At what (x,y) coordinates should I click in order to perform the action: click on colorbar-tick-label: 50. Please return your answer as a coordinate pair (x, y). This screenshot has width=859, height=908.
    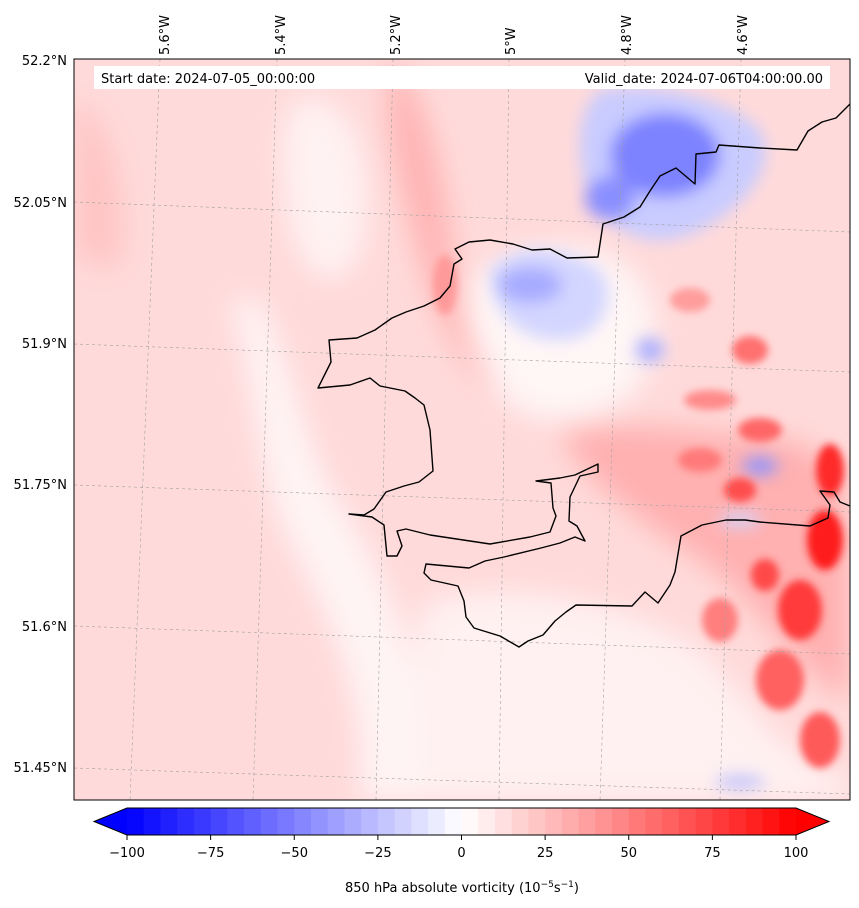
    Looking at the image, I should click on (628, 853).